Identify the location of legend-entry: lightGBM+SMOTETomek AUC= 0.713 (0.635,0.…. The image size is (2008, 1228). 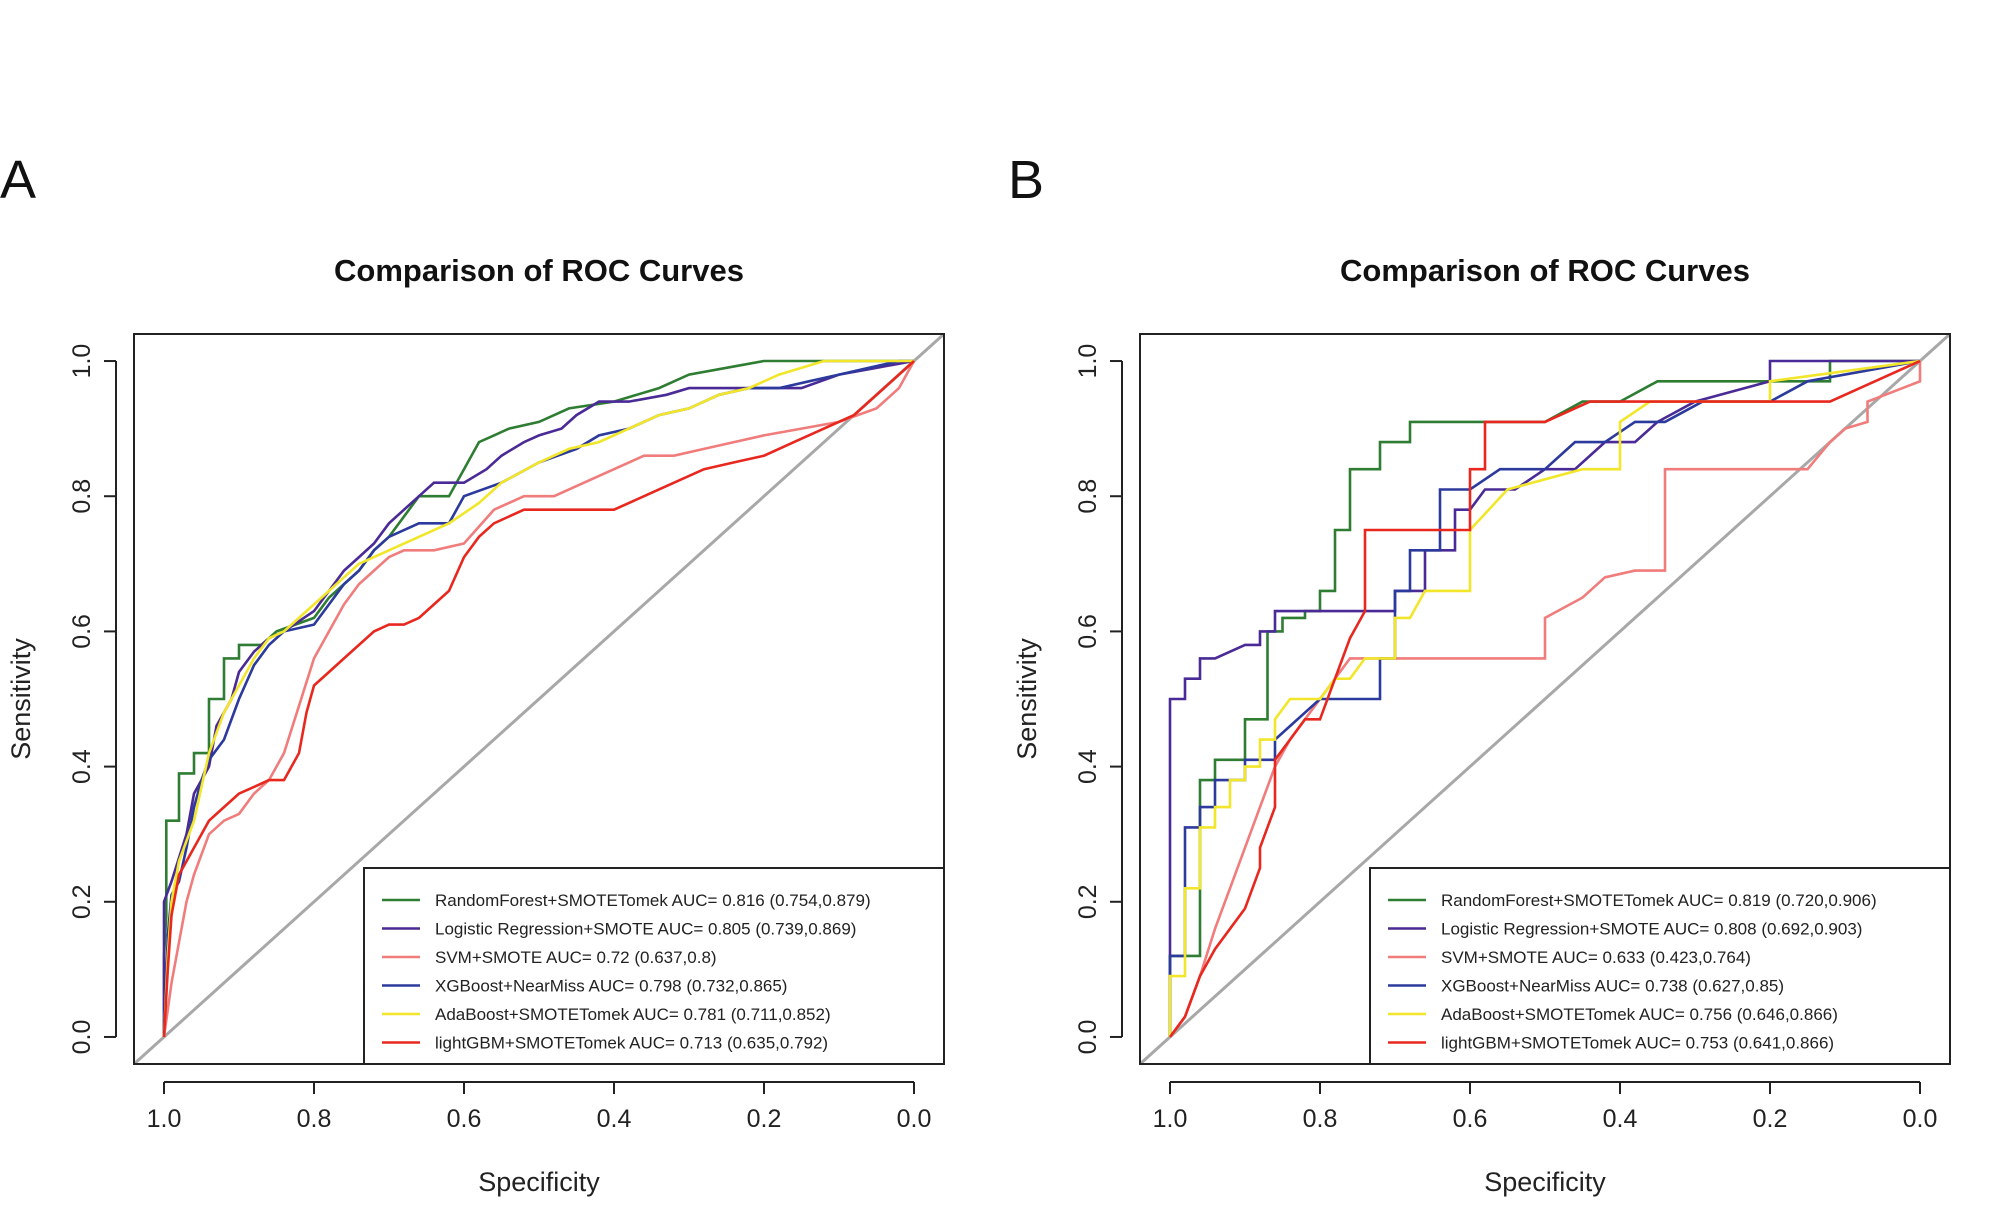
(631, 1043).